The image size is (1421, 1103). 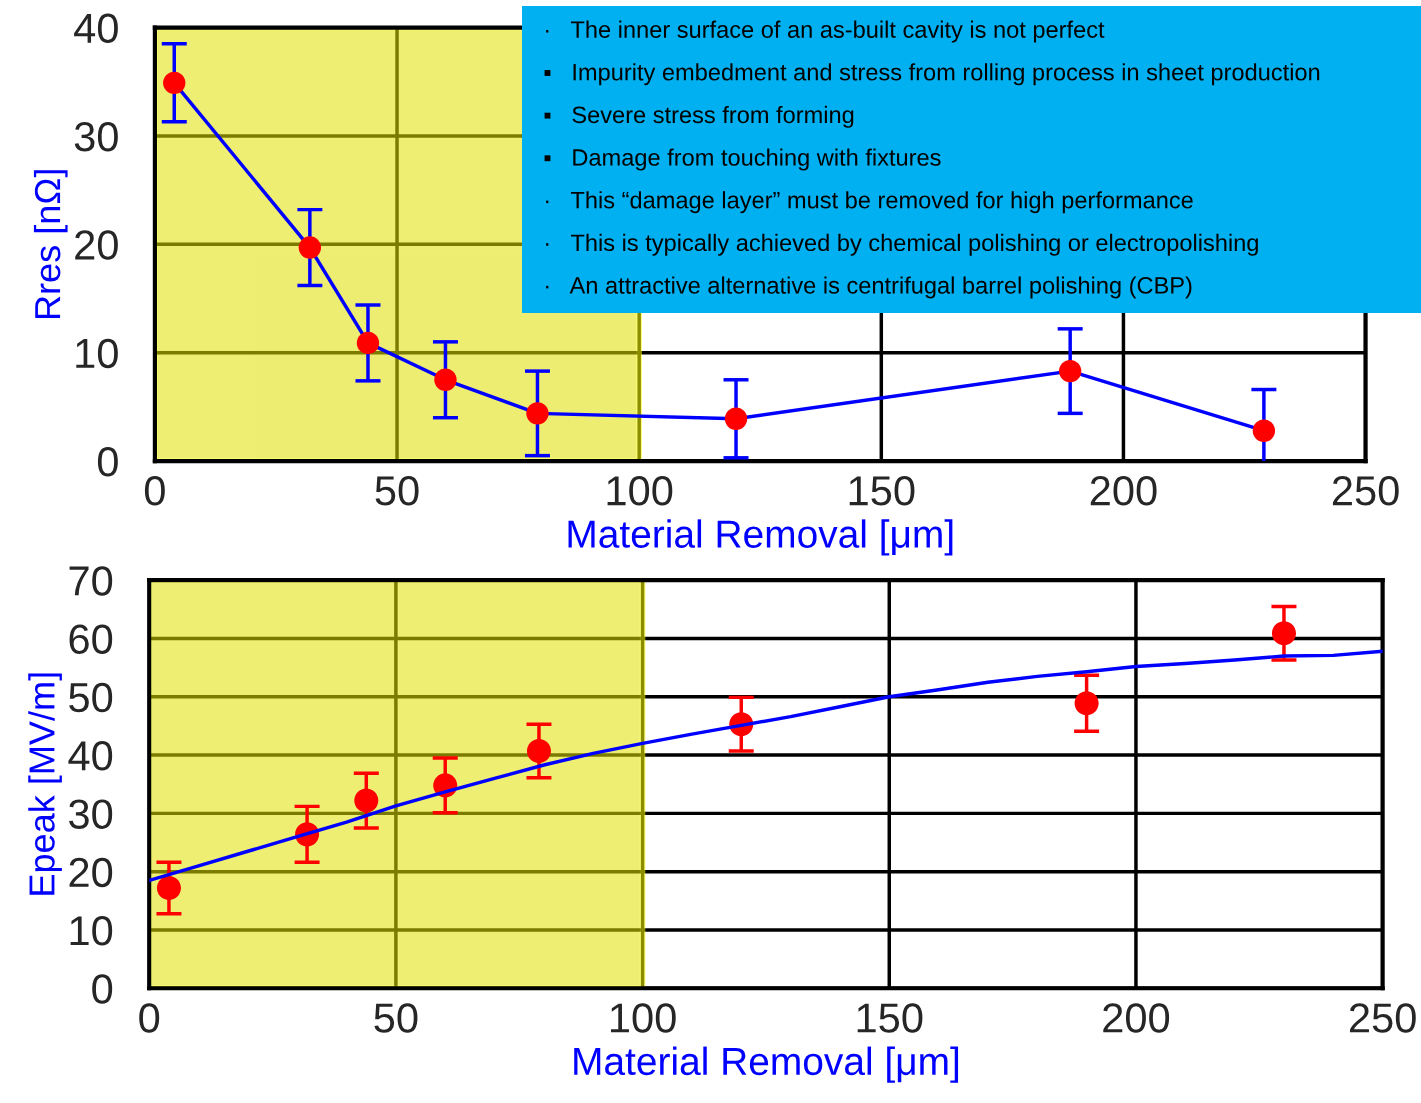 I want to click on annotation: ▪ Damage from touching with fixtures, so click(x=742, y=159).